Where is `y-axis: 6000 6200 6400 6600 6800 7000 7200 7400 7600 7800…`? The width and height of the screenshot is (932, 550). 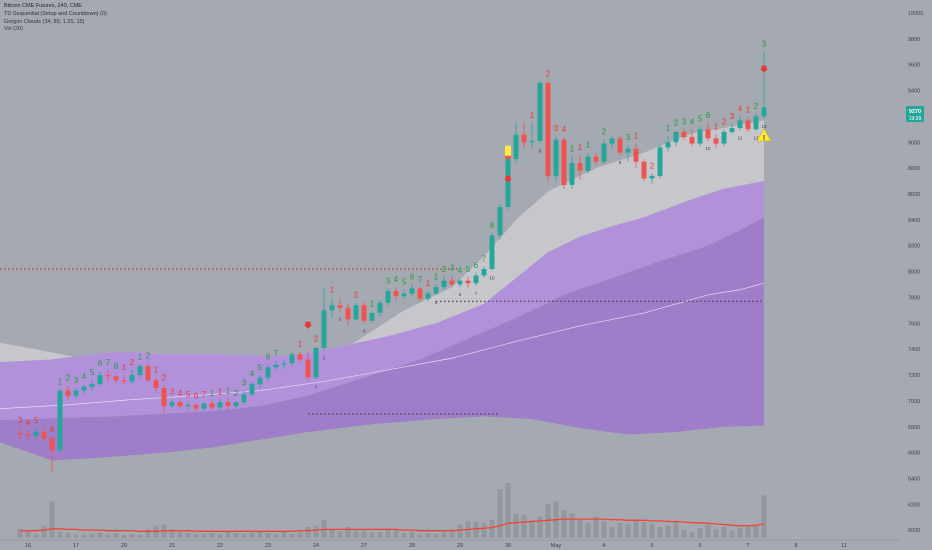
y-axis: 6000 6200 6400 6600 6800 7000 7200 7400 7600 7800… is located at coordinates (915, 272).